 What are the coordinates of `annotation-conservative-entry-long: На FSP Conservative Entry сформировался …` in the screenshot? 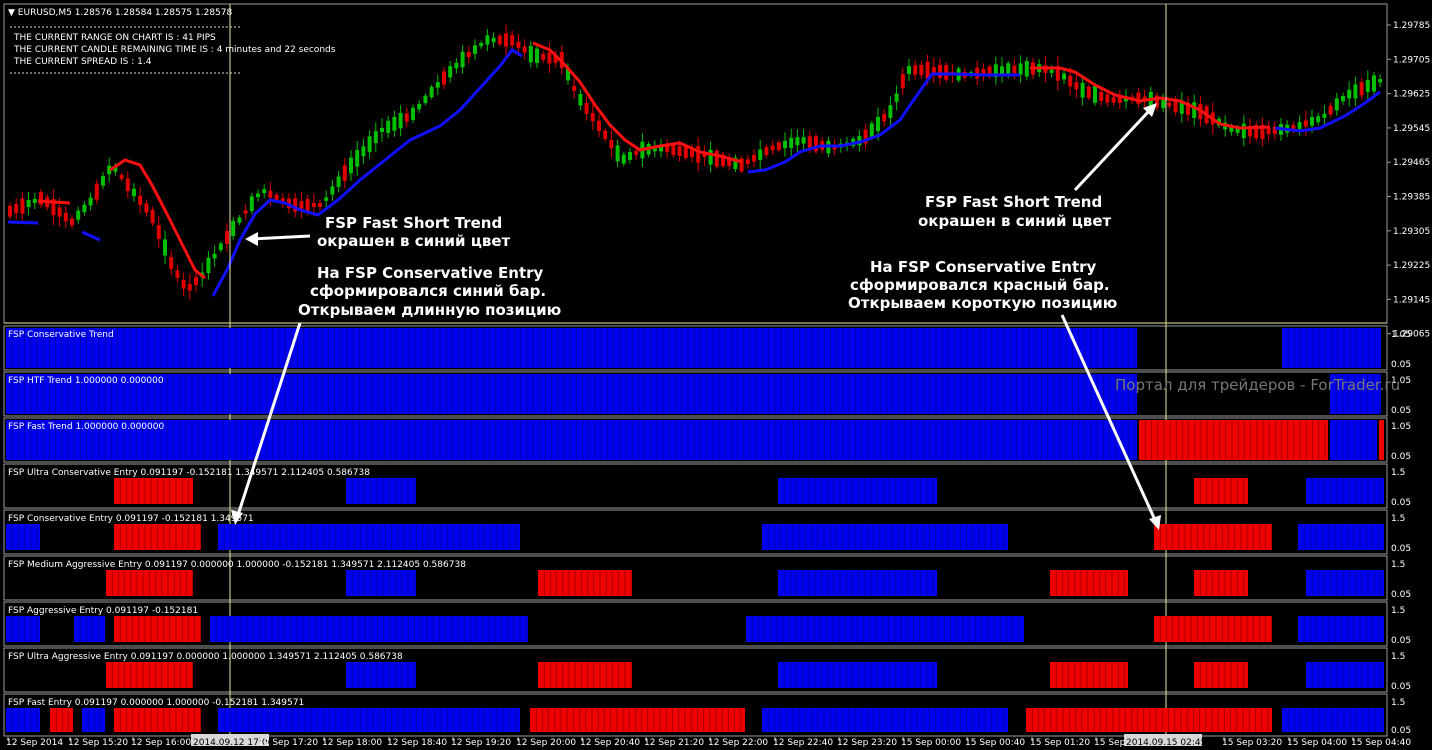 It's located at (396, 394).